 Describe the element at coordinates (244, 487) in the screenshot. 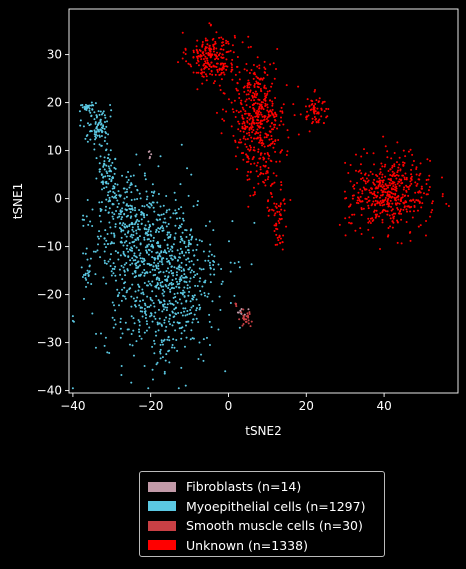

I see `legend-label-fibroblasts: Fibroblasts (n=14)` at that location.